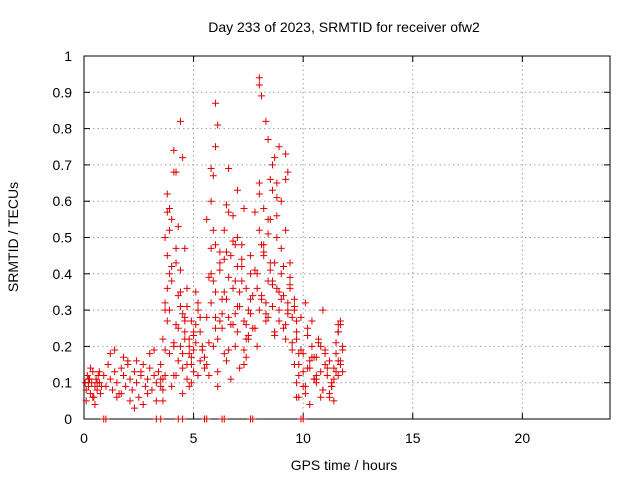 The width and height of the screenshot is (640, 480). I want to click on x-tick-labels: 0 5 10 15 20, so click(305, 438).